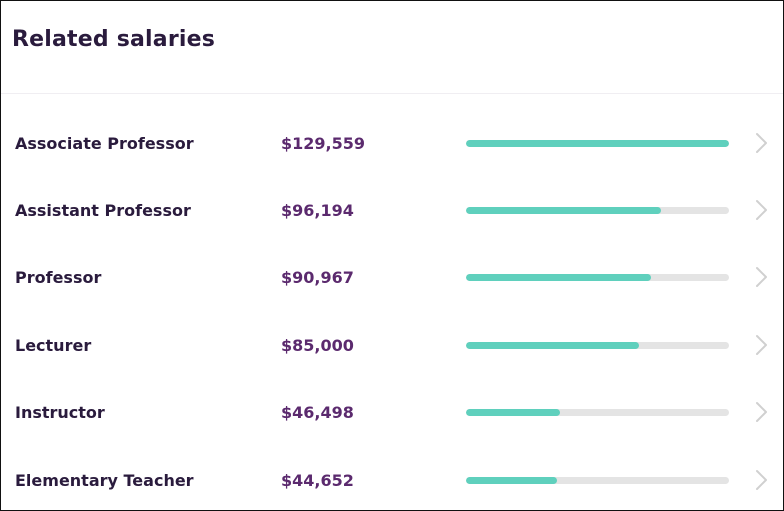  I want to click on card-title: Related salaries, so click(114, 39).